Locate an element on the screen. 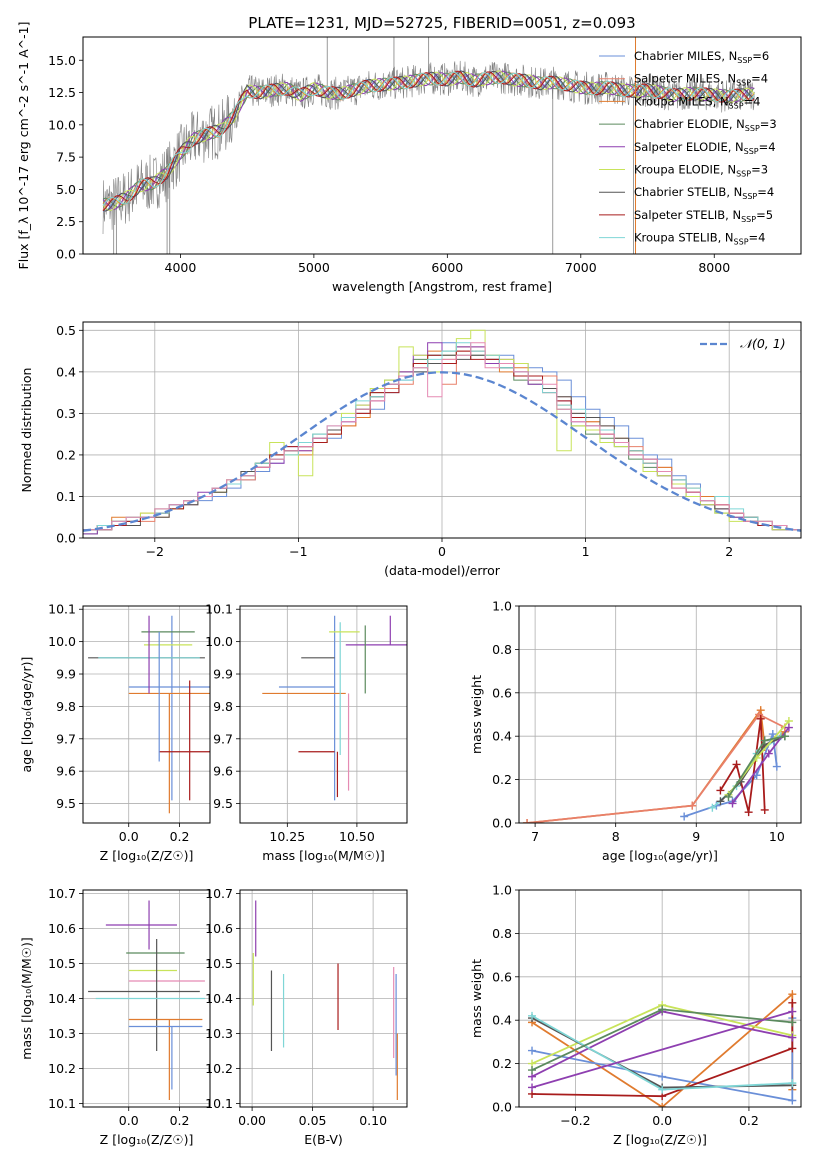 The width and height of the screenshot is (819, 1170). legend-label: Kroupa MILES, NSSP=4 is located at coordinates (697, 102).